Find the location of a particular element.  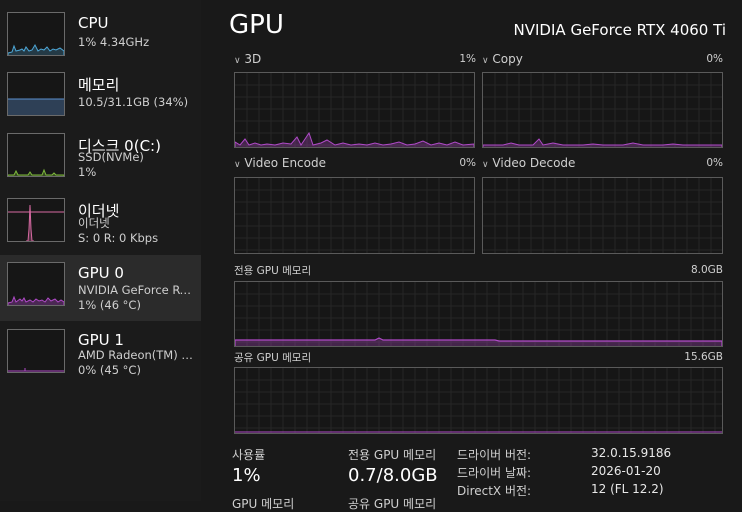

sidebar-item-detail: 10.5/31.1GB (34%) is located at coordinates (133, 102).